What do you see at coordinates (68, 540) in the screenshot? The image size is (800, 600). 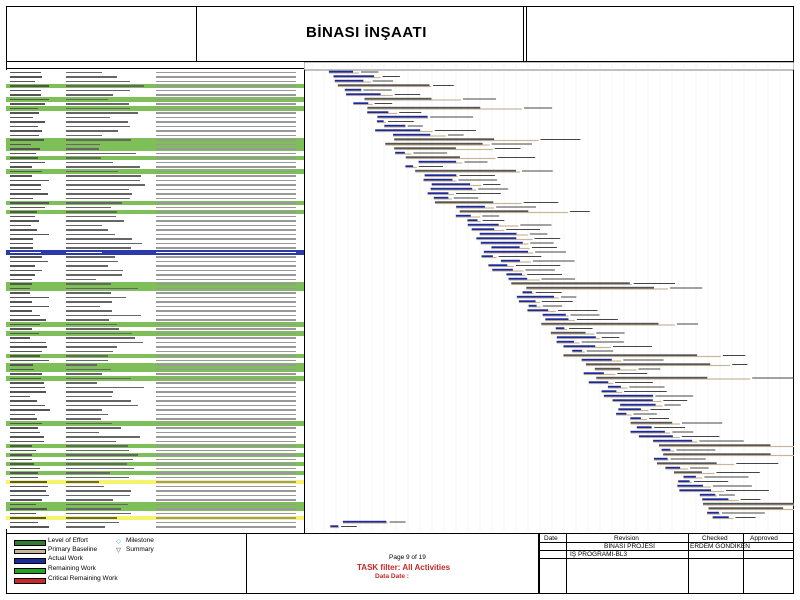 I see `legend-level-of-effort-label: Level of Effort` at bounding box center [68, 540].